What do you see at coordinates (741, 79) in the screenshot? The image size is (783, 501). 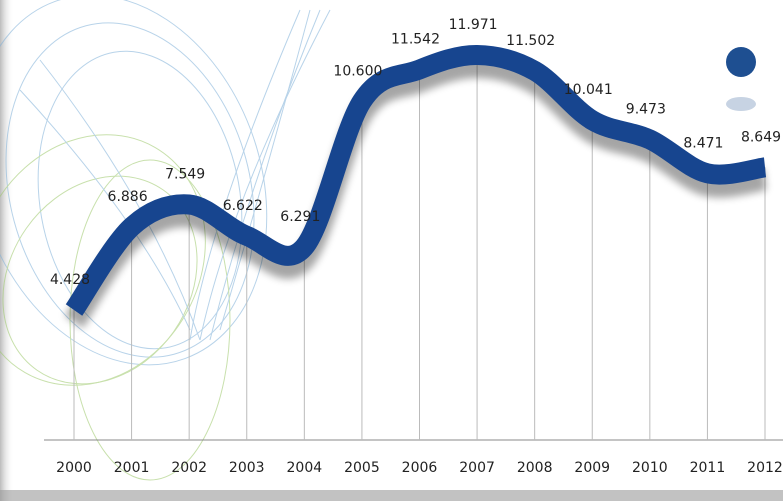 I see `logo` at bounding box center [741, 79].